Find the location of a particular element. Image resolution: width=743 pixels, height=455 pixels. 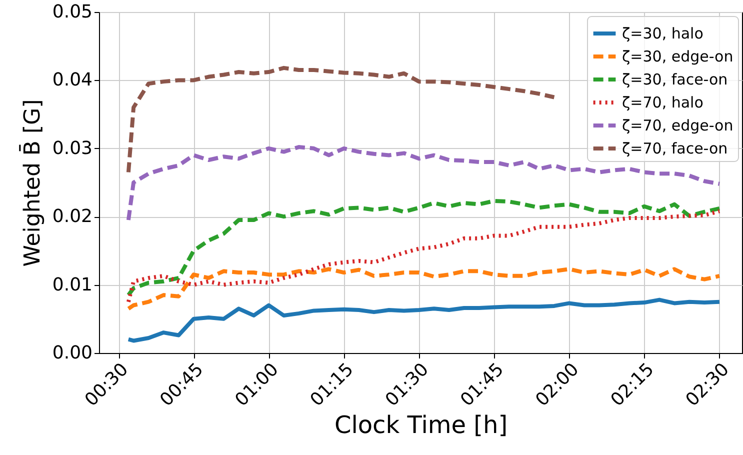

legend-label: ζ=30, face-on is located at coordinates (675, 79).